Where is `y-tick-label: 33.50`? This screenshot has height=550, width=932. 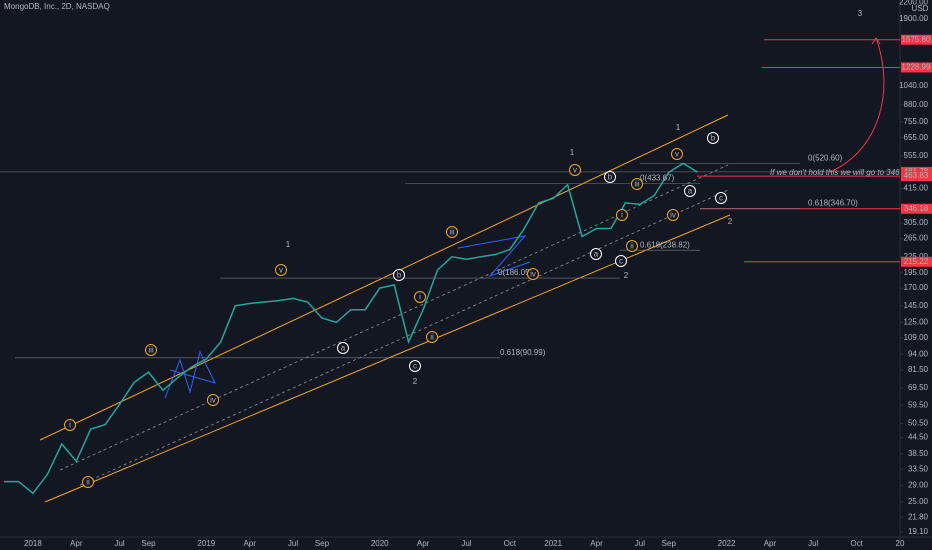 y-tick-label: 33.50 is located at coordinates (918, 468).